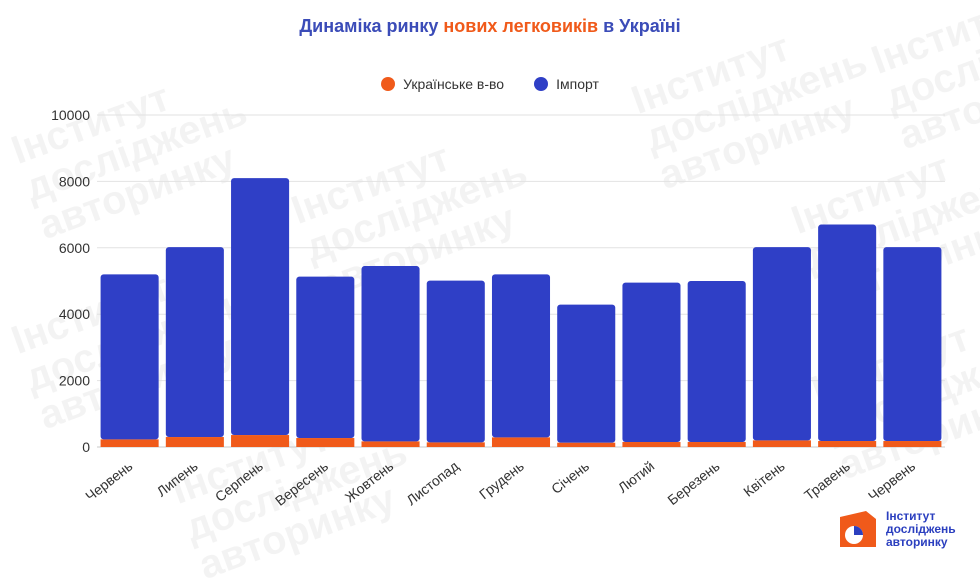 This screenshot has width=980, height=588. I want to click on y-tick-label-8000: 8000, so click(74, 181).